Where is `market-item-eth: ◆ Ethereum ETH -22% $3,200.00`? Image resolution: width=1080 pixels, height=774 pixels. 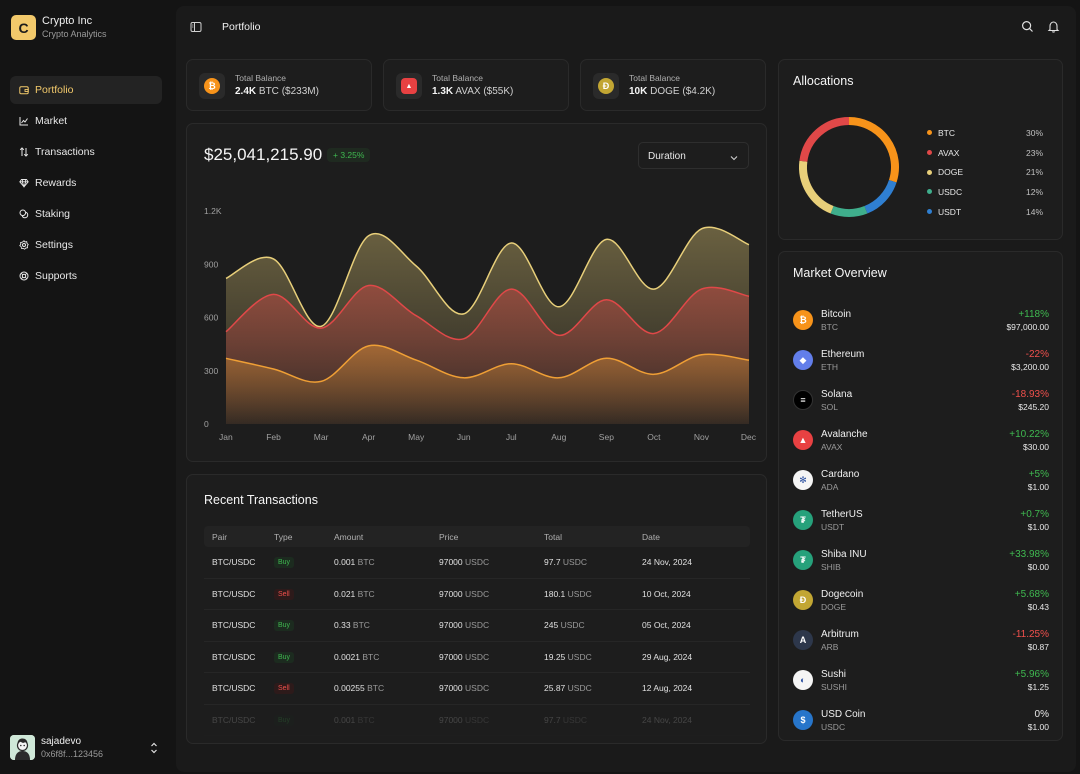 market-item-eth: ◆ Ethereum ETH -22% $3,200.00 is located at coordinates (921, 360).